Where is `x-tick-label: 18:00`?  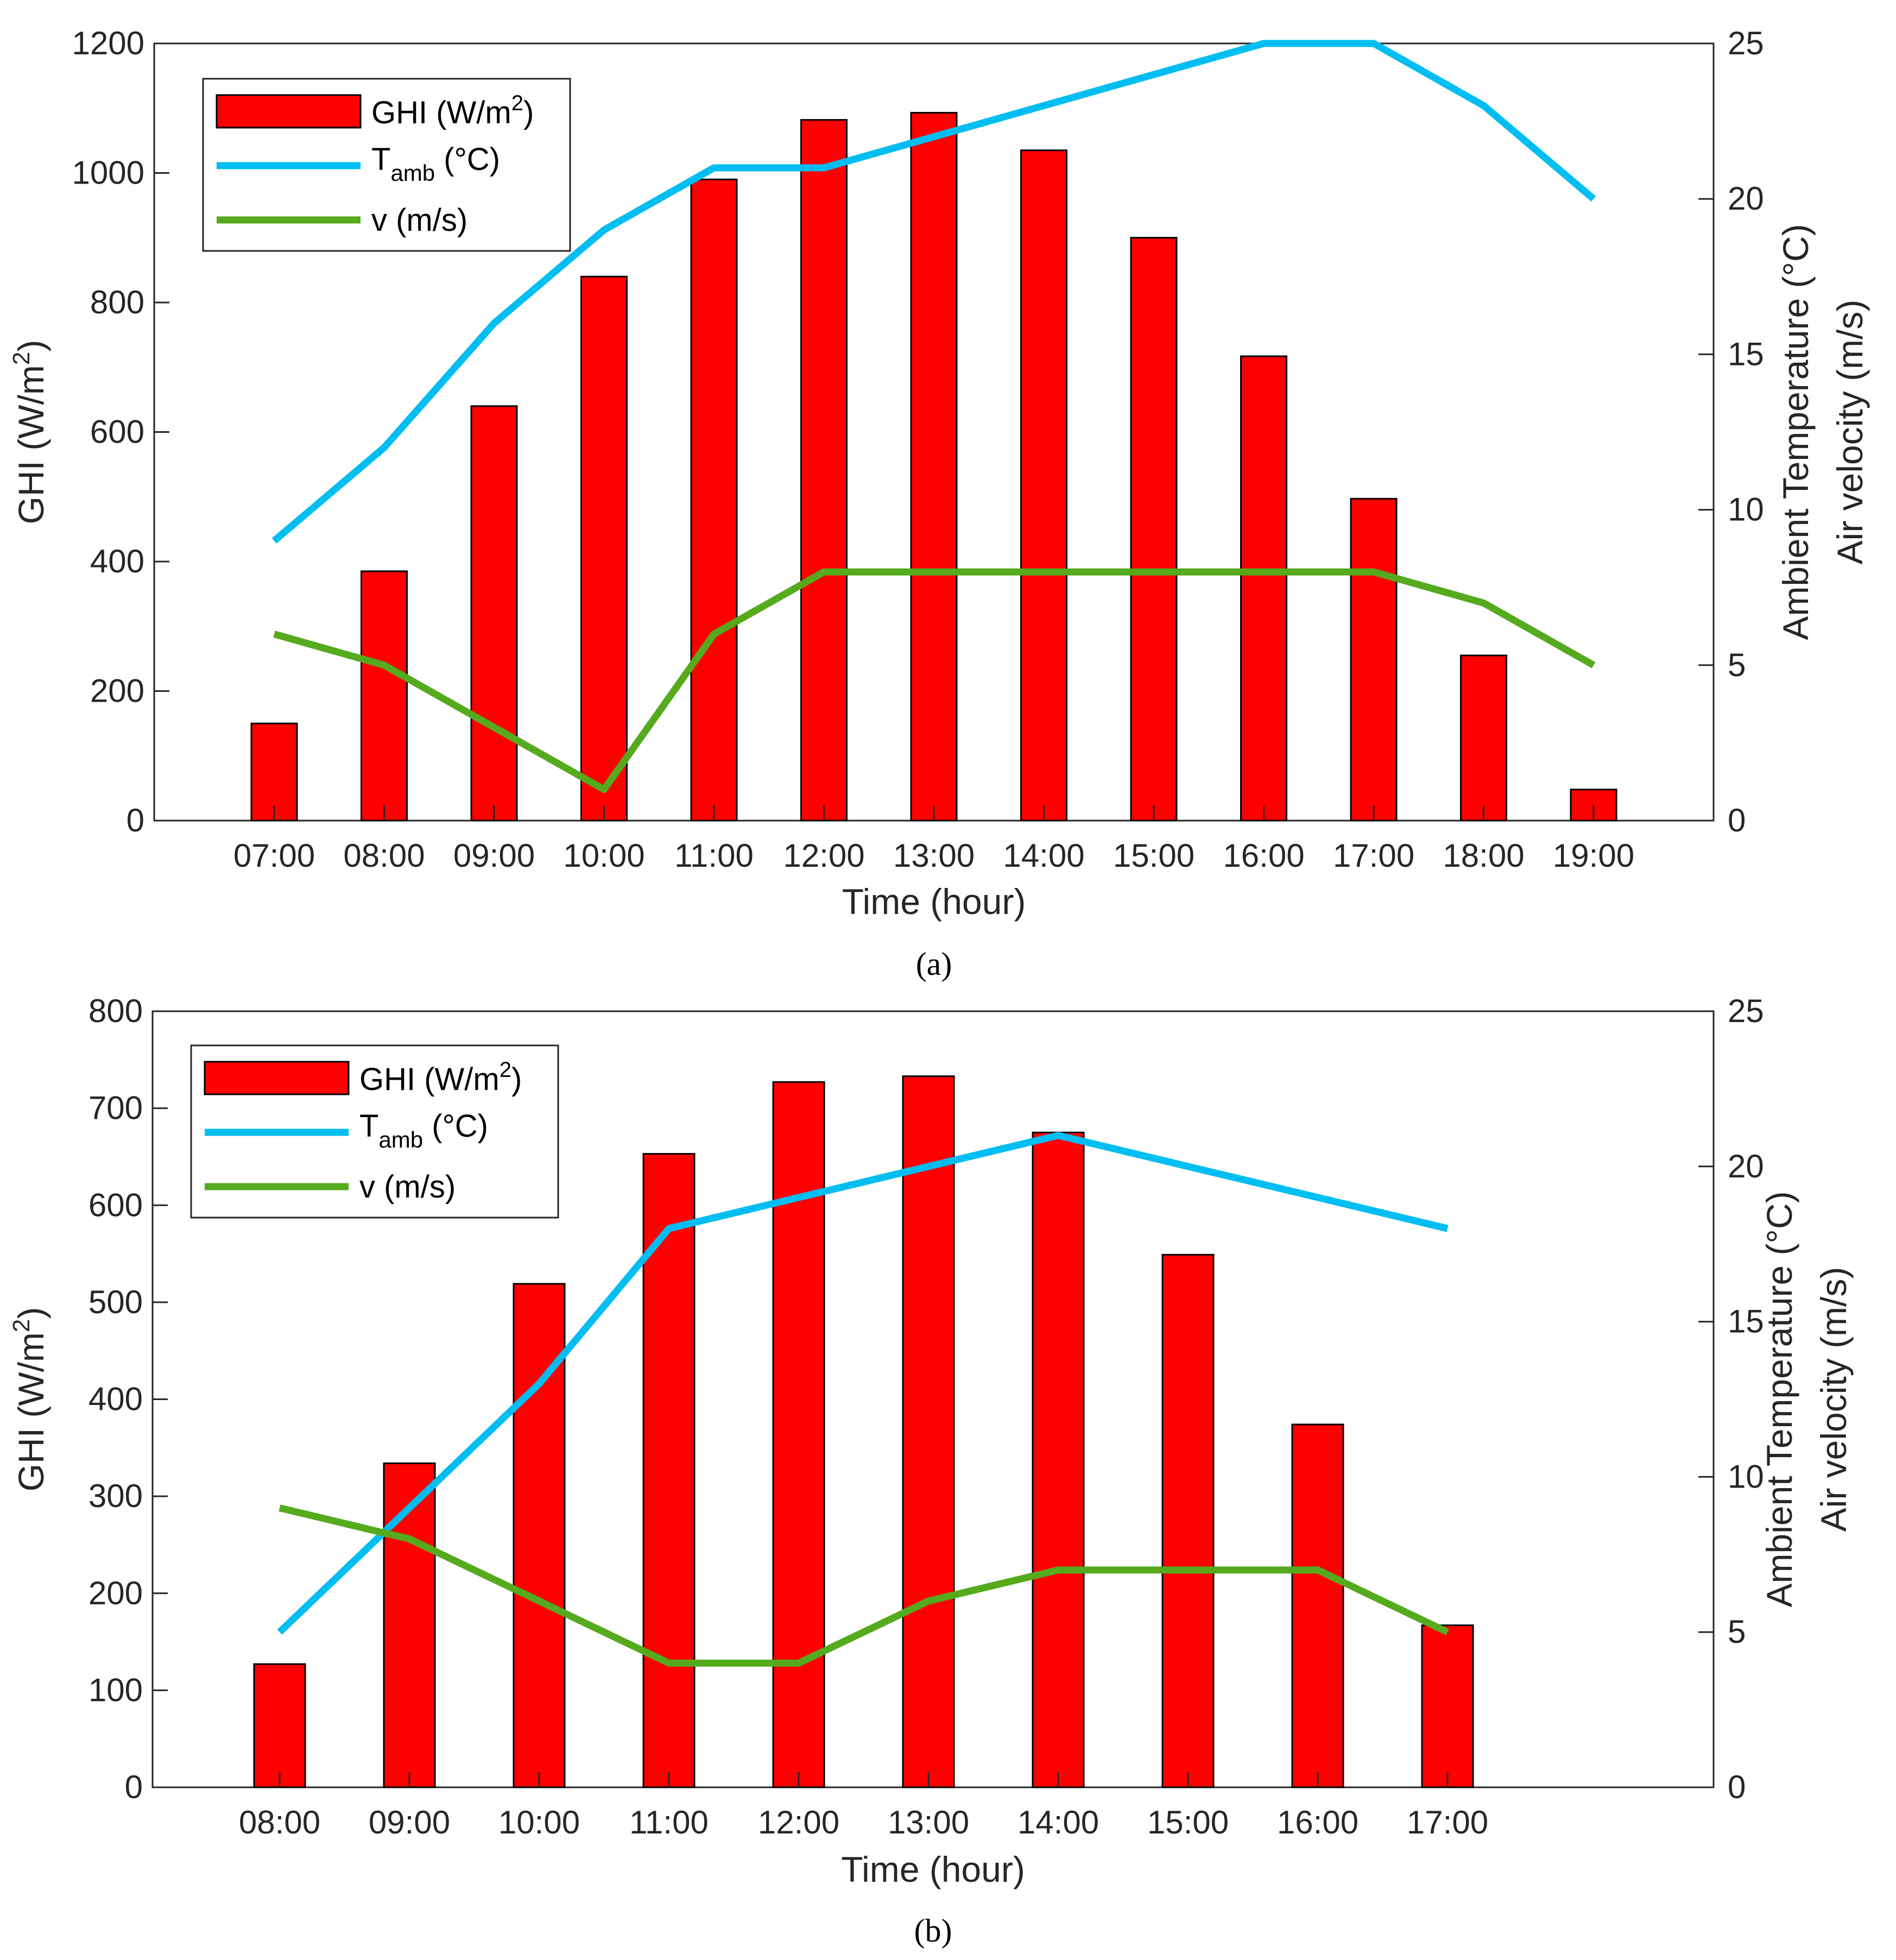
x-tick-label: 18:00 is located at coordinates (1483, 855).